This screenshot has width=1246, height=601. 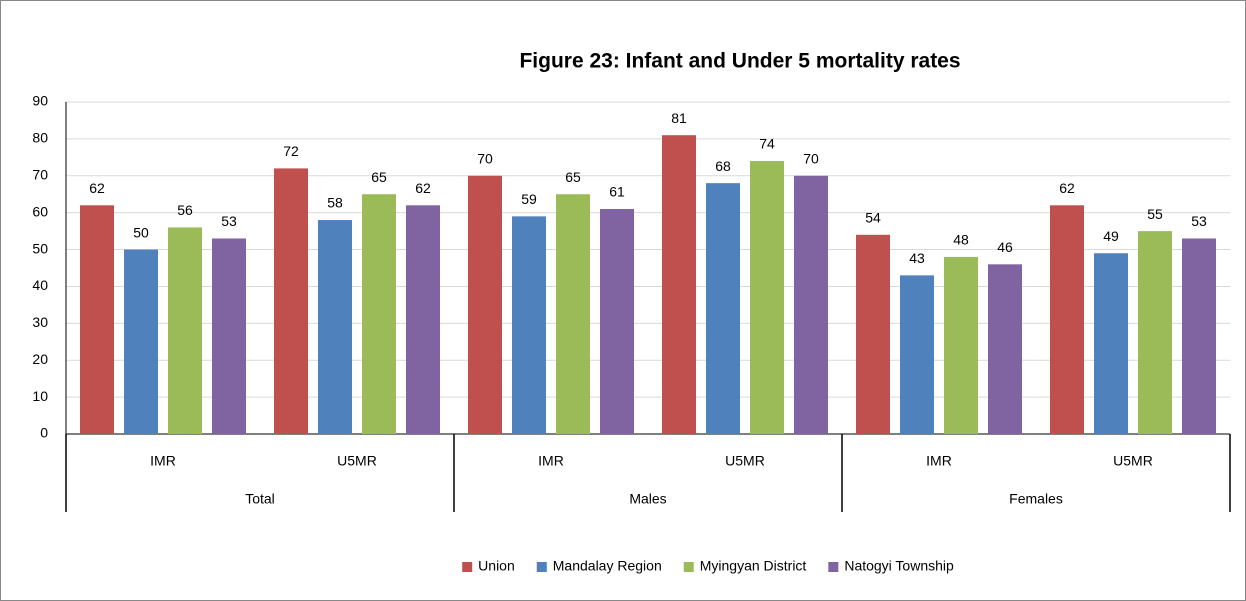 I want to click on data-label: 43, so click(x=917, y=258).